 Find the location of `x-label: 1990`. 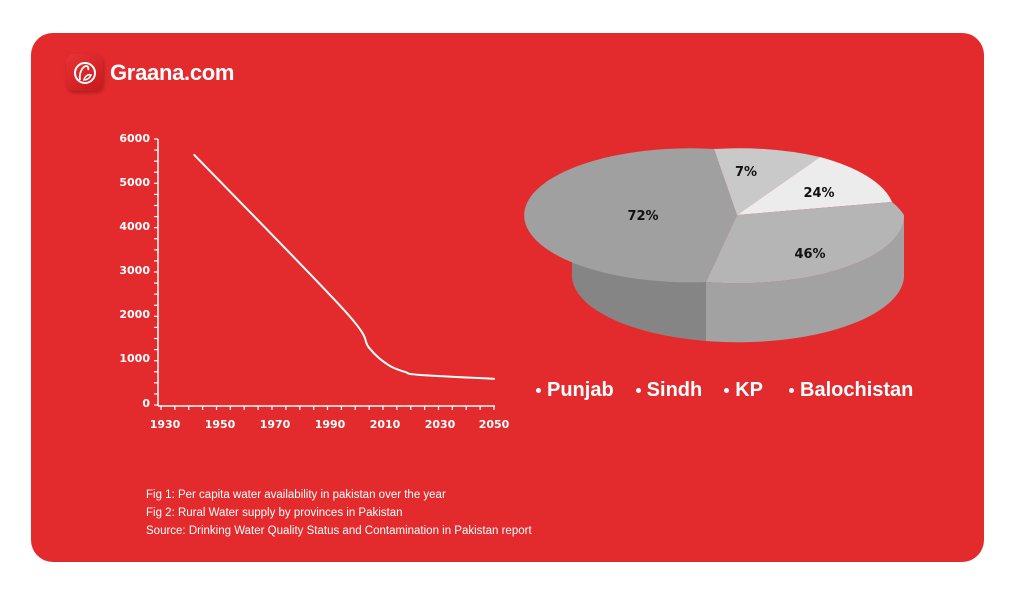

x-label: 1990 is located at coordinates (330, 424).